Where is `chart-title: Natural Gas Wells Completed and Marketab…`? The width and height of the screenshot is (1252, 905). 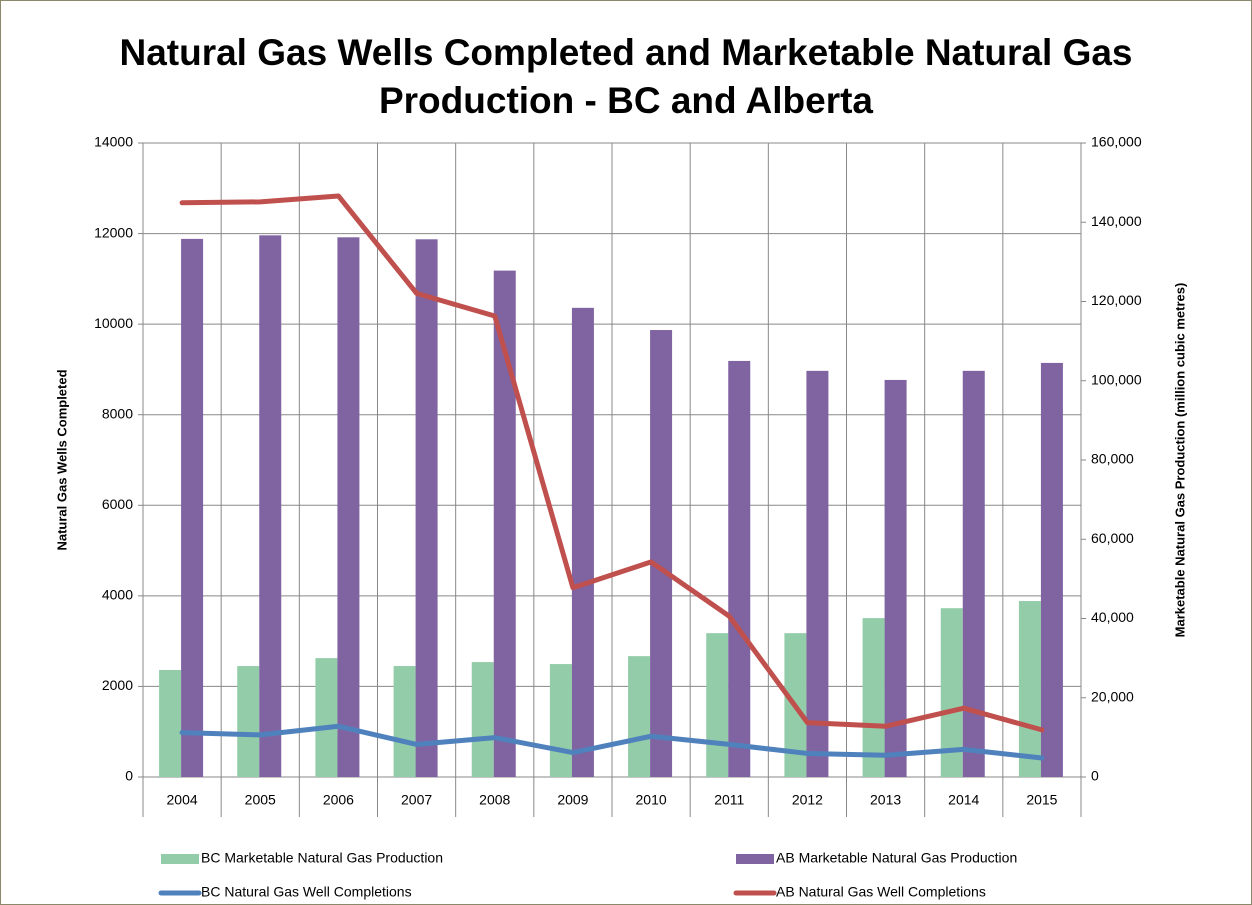 chart-title: Natural Gas Wells Completed and Marketab… is located at coordinates (626, 76).